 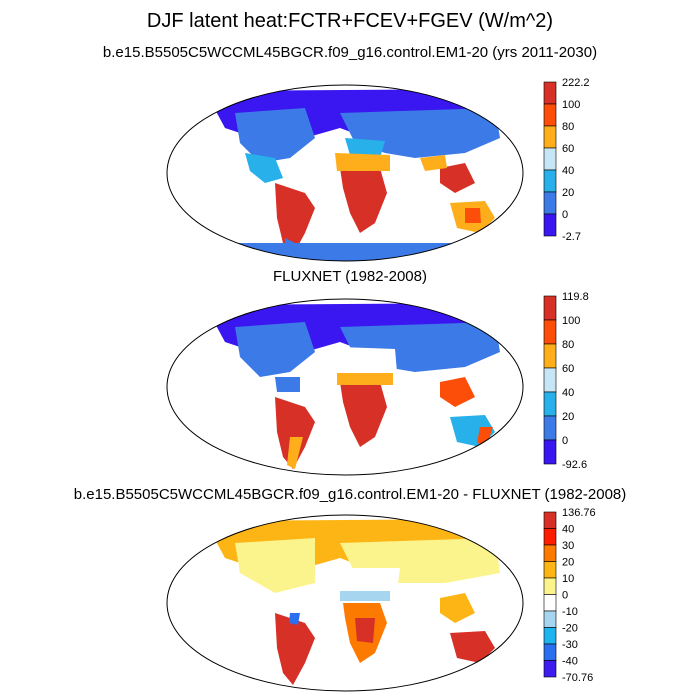 I want to click on colorbar-label: -10, so click(x=570, y=612).